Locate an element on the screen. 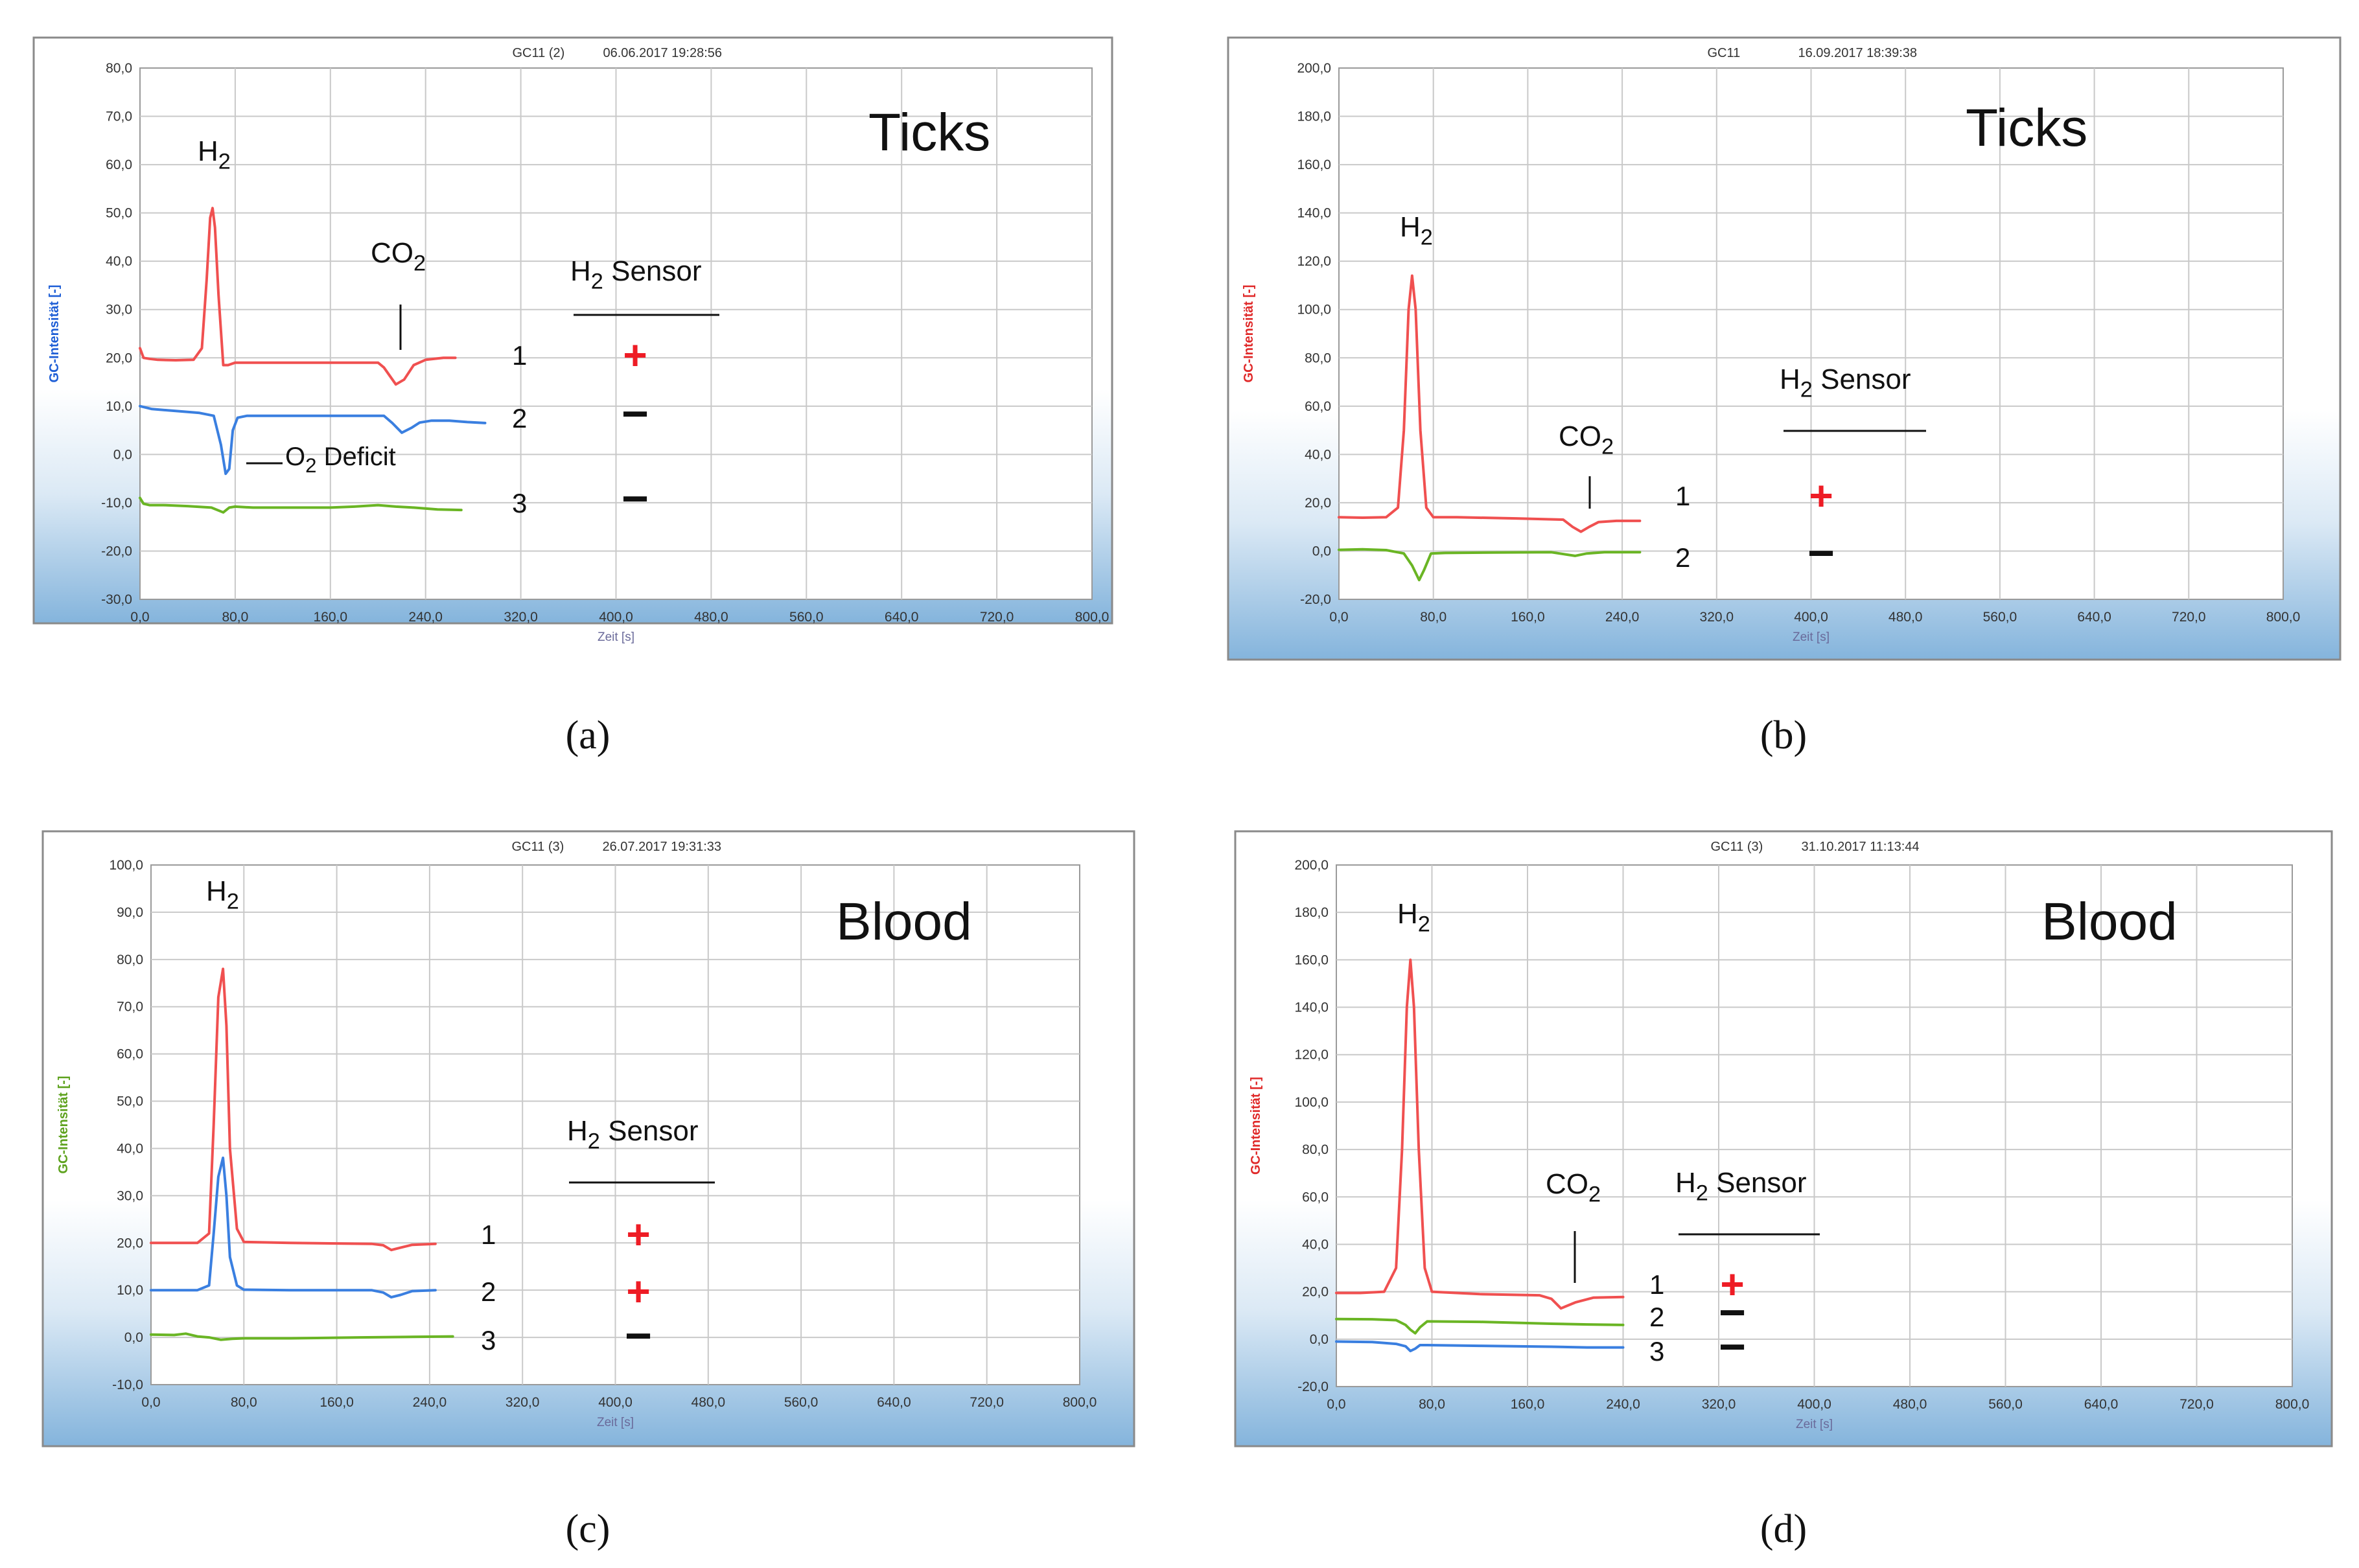  y-tick-label: -30,0 is located at coordinates (116, 599).